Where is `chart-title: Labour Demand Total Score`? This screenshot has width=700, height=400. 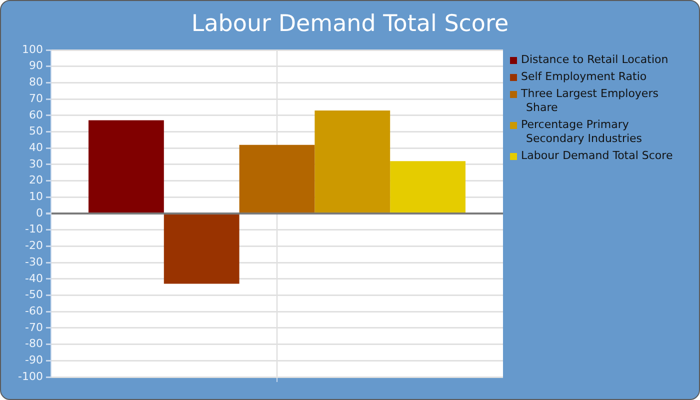
chart-title: Labour Demand Total Score is located at coordinates (350, 24).